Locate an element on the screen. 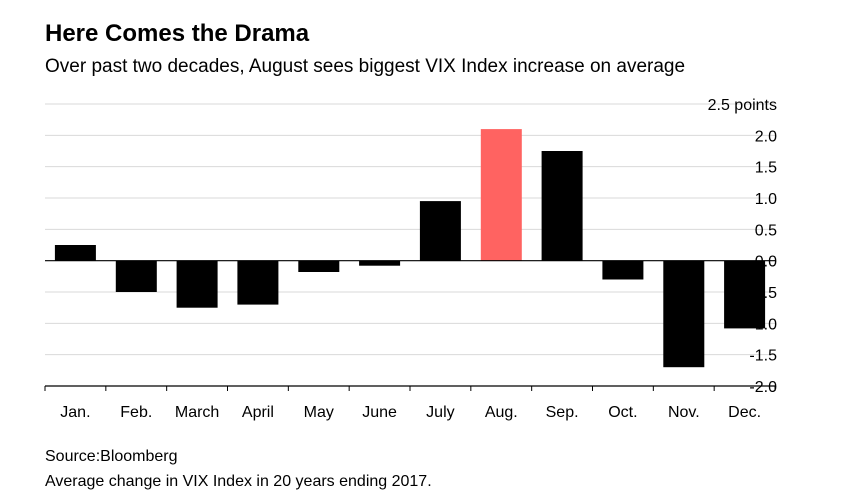 The width and height of the screenshot is (854, 500). y-tick-label: 0.5 is located at coordinates (766, 230).